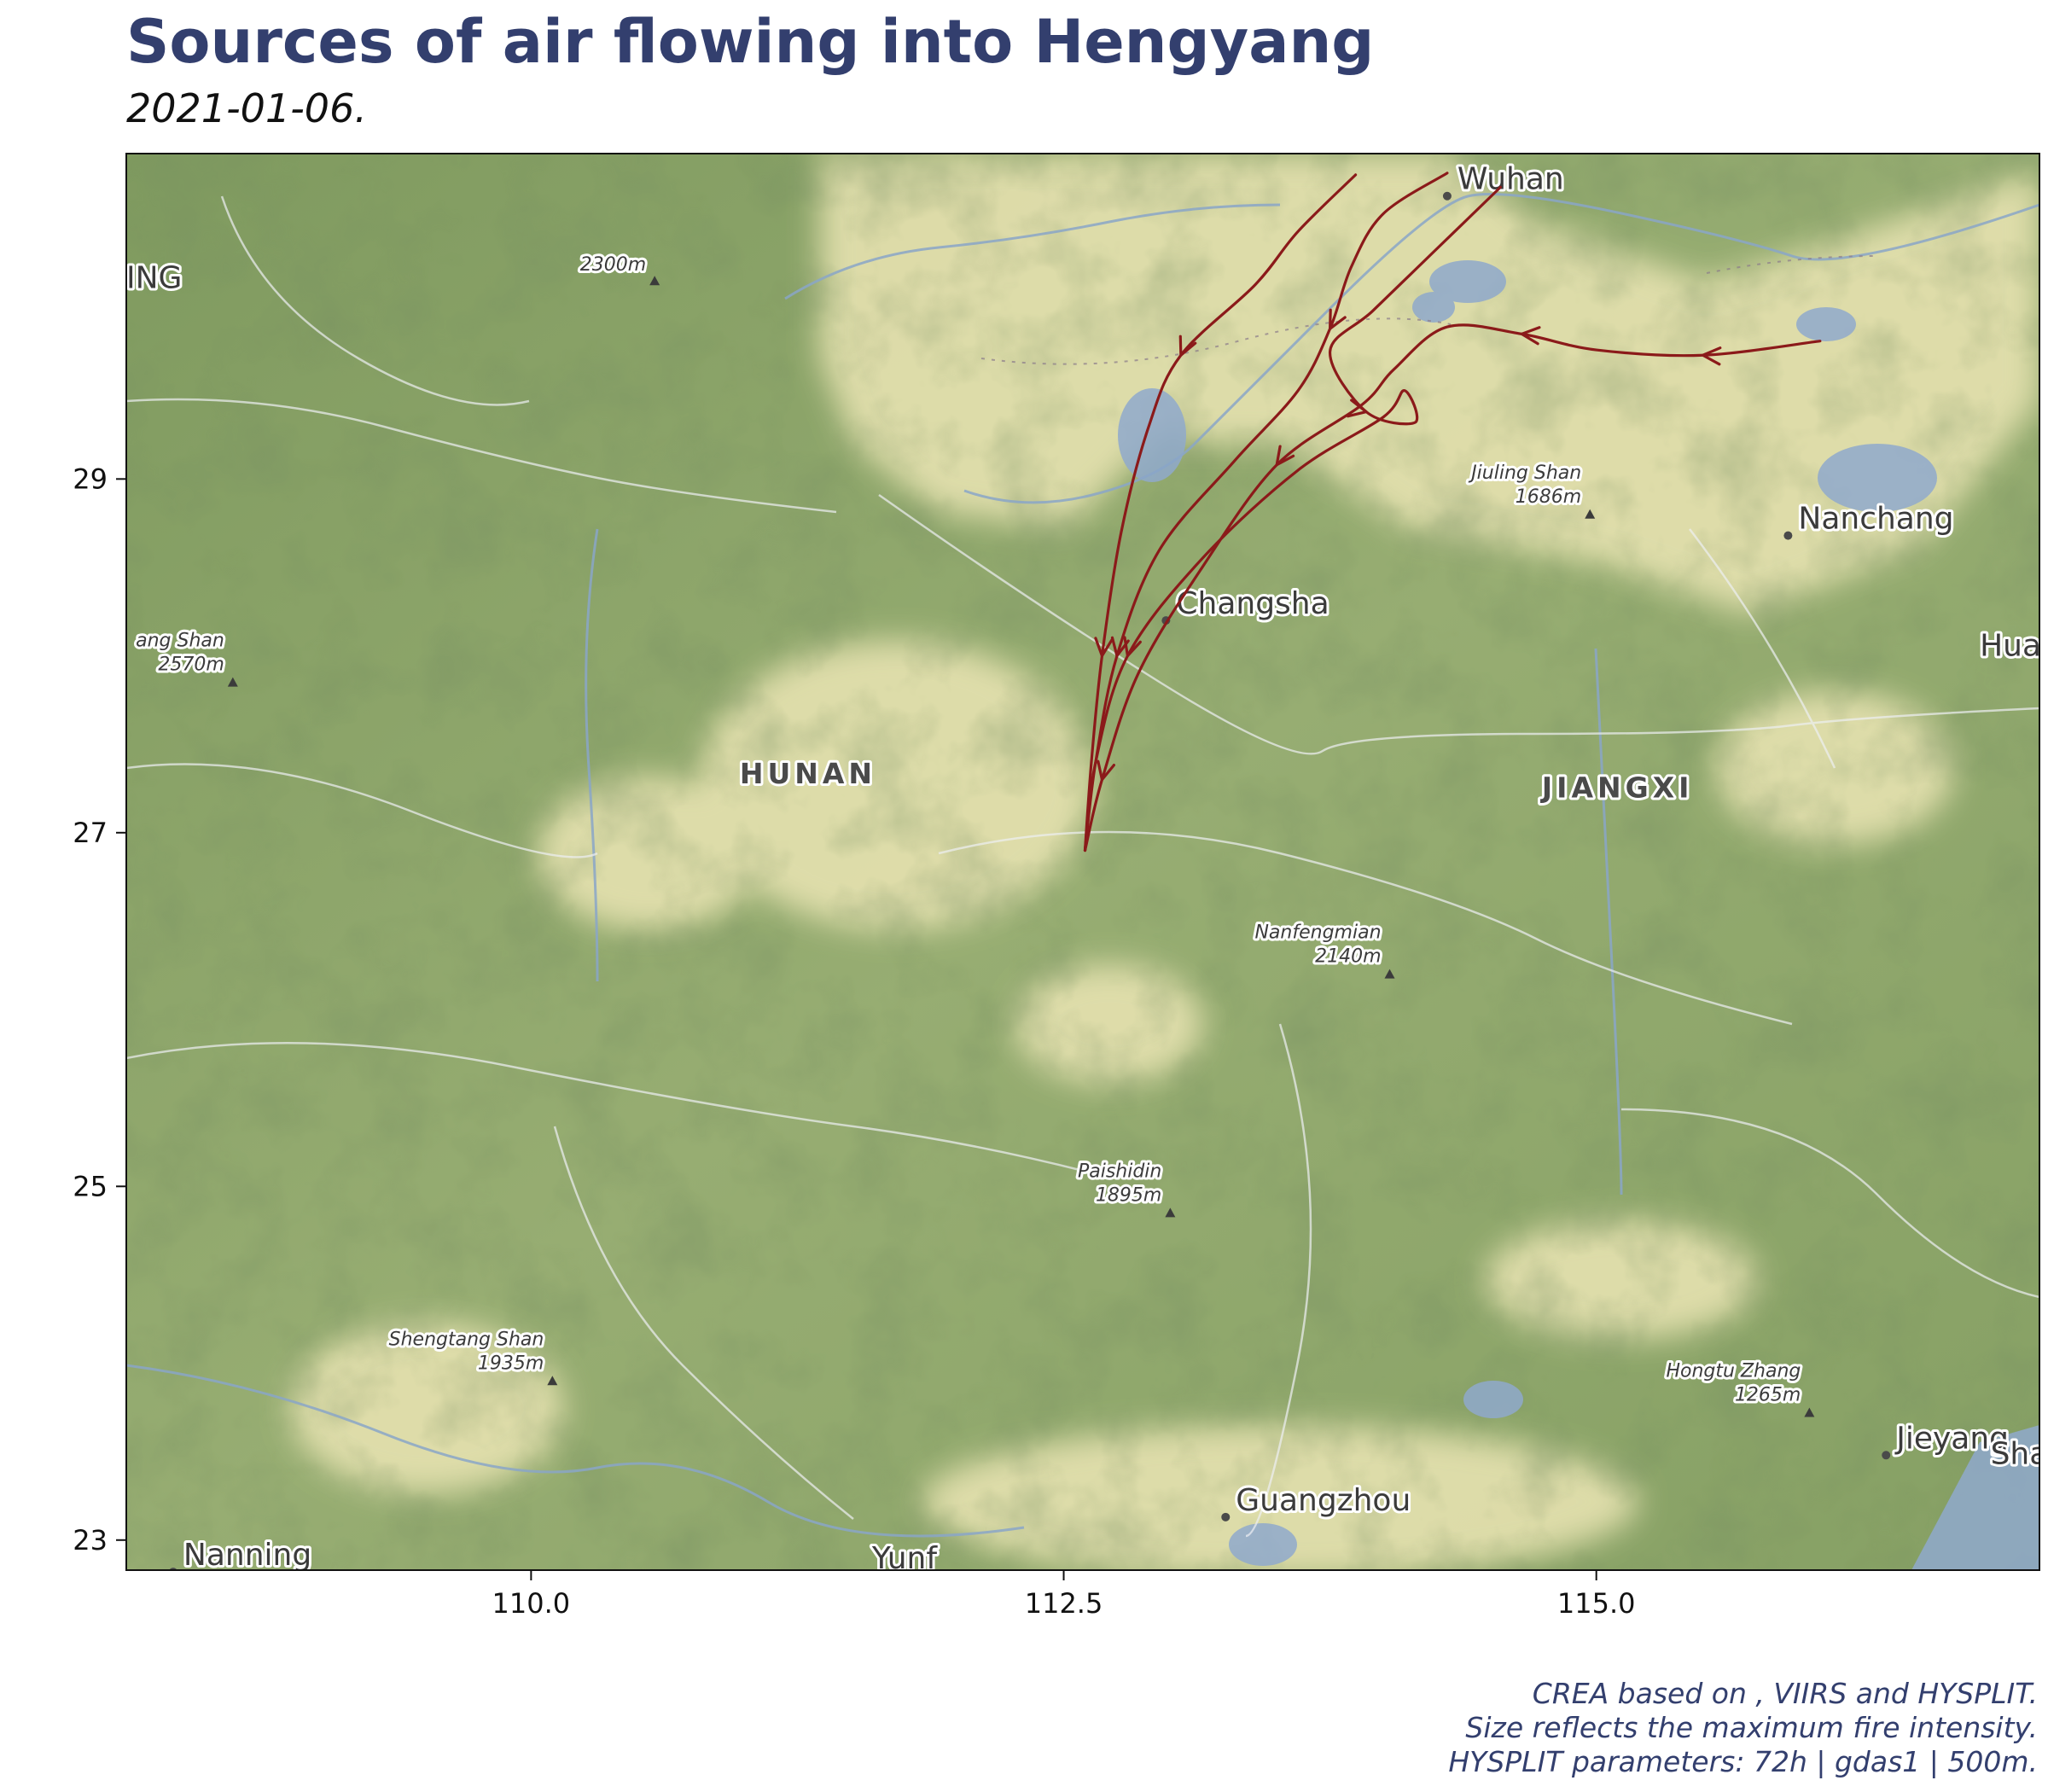  What do you see at coordinates (1119, 1171) in the screenshot?
I see `peak-name: Paishidin` at bounding box center [1119, 1171].